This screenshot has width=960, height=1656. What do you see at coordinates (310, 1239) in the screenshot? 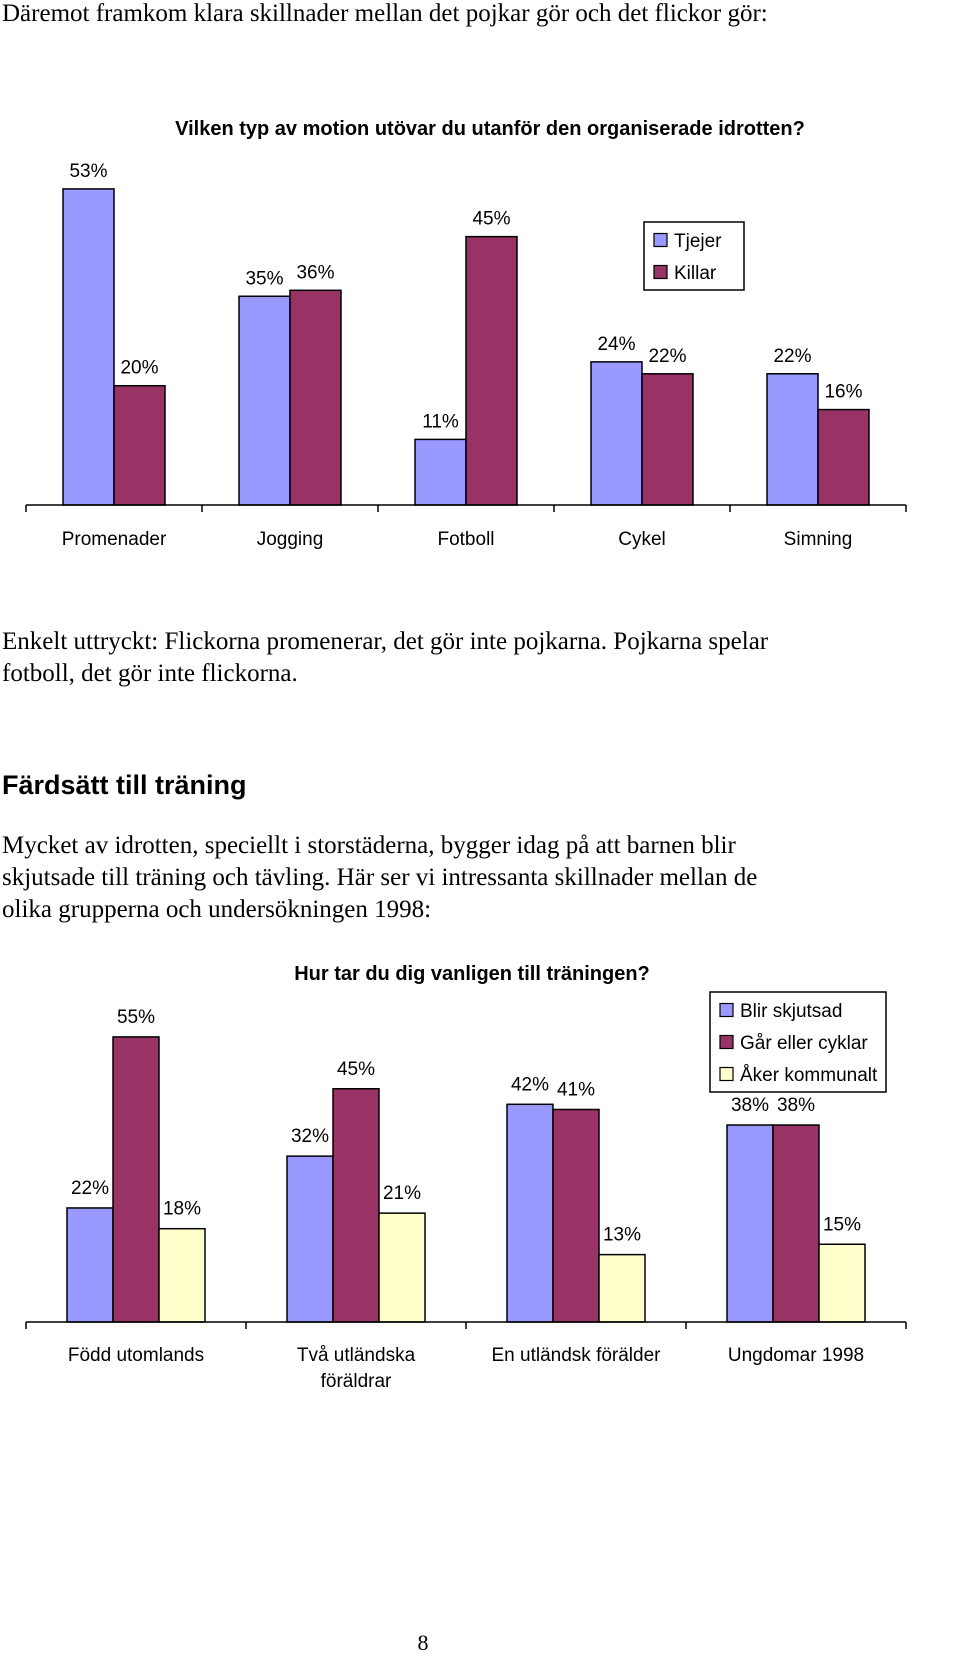
I see `bar-blir-skjutsad-två-utländska-föräldrar` at bounding box center [310, 1239].